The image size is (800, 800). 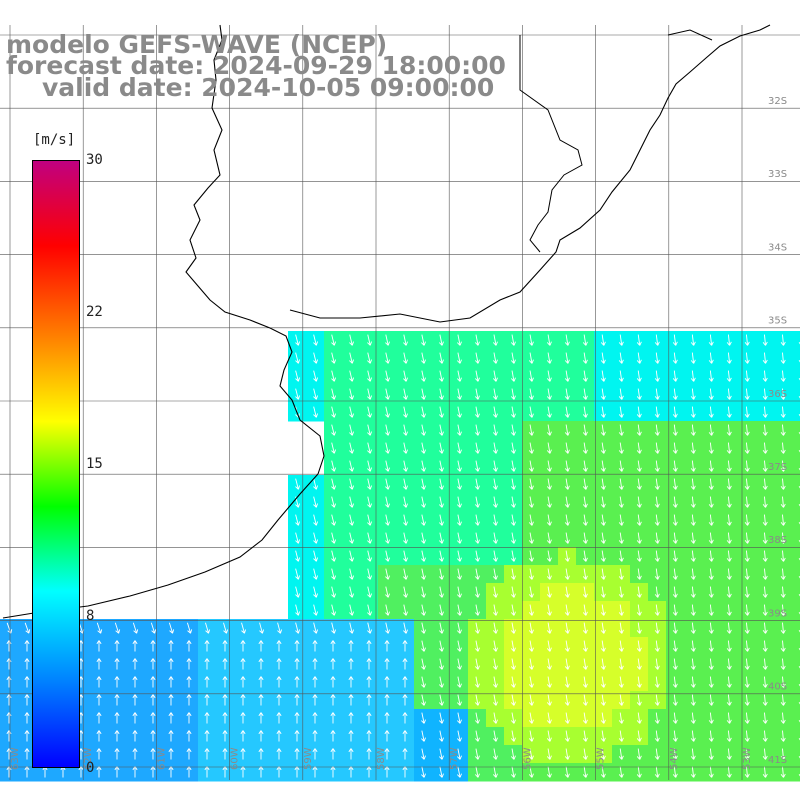 I want to click on lon-label: 54W, so click(x=674, y=758).